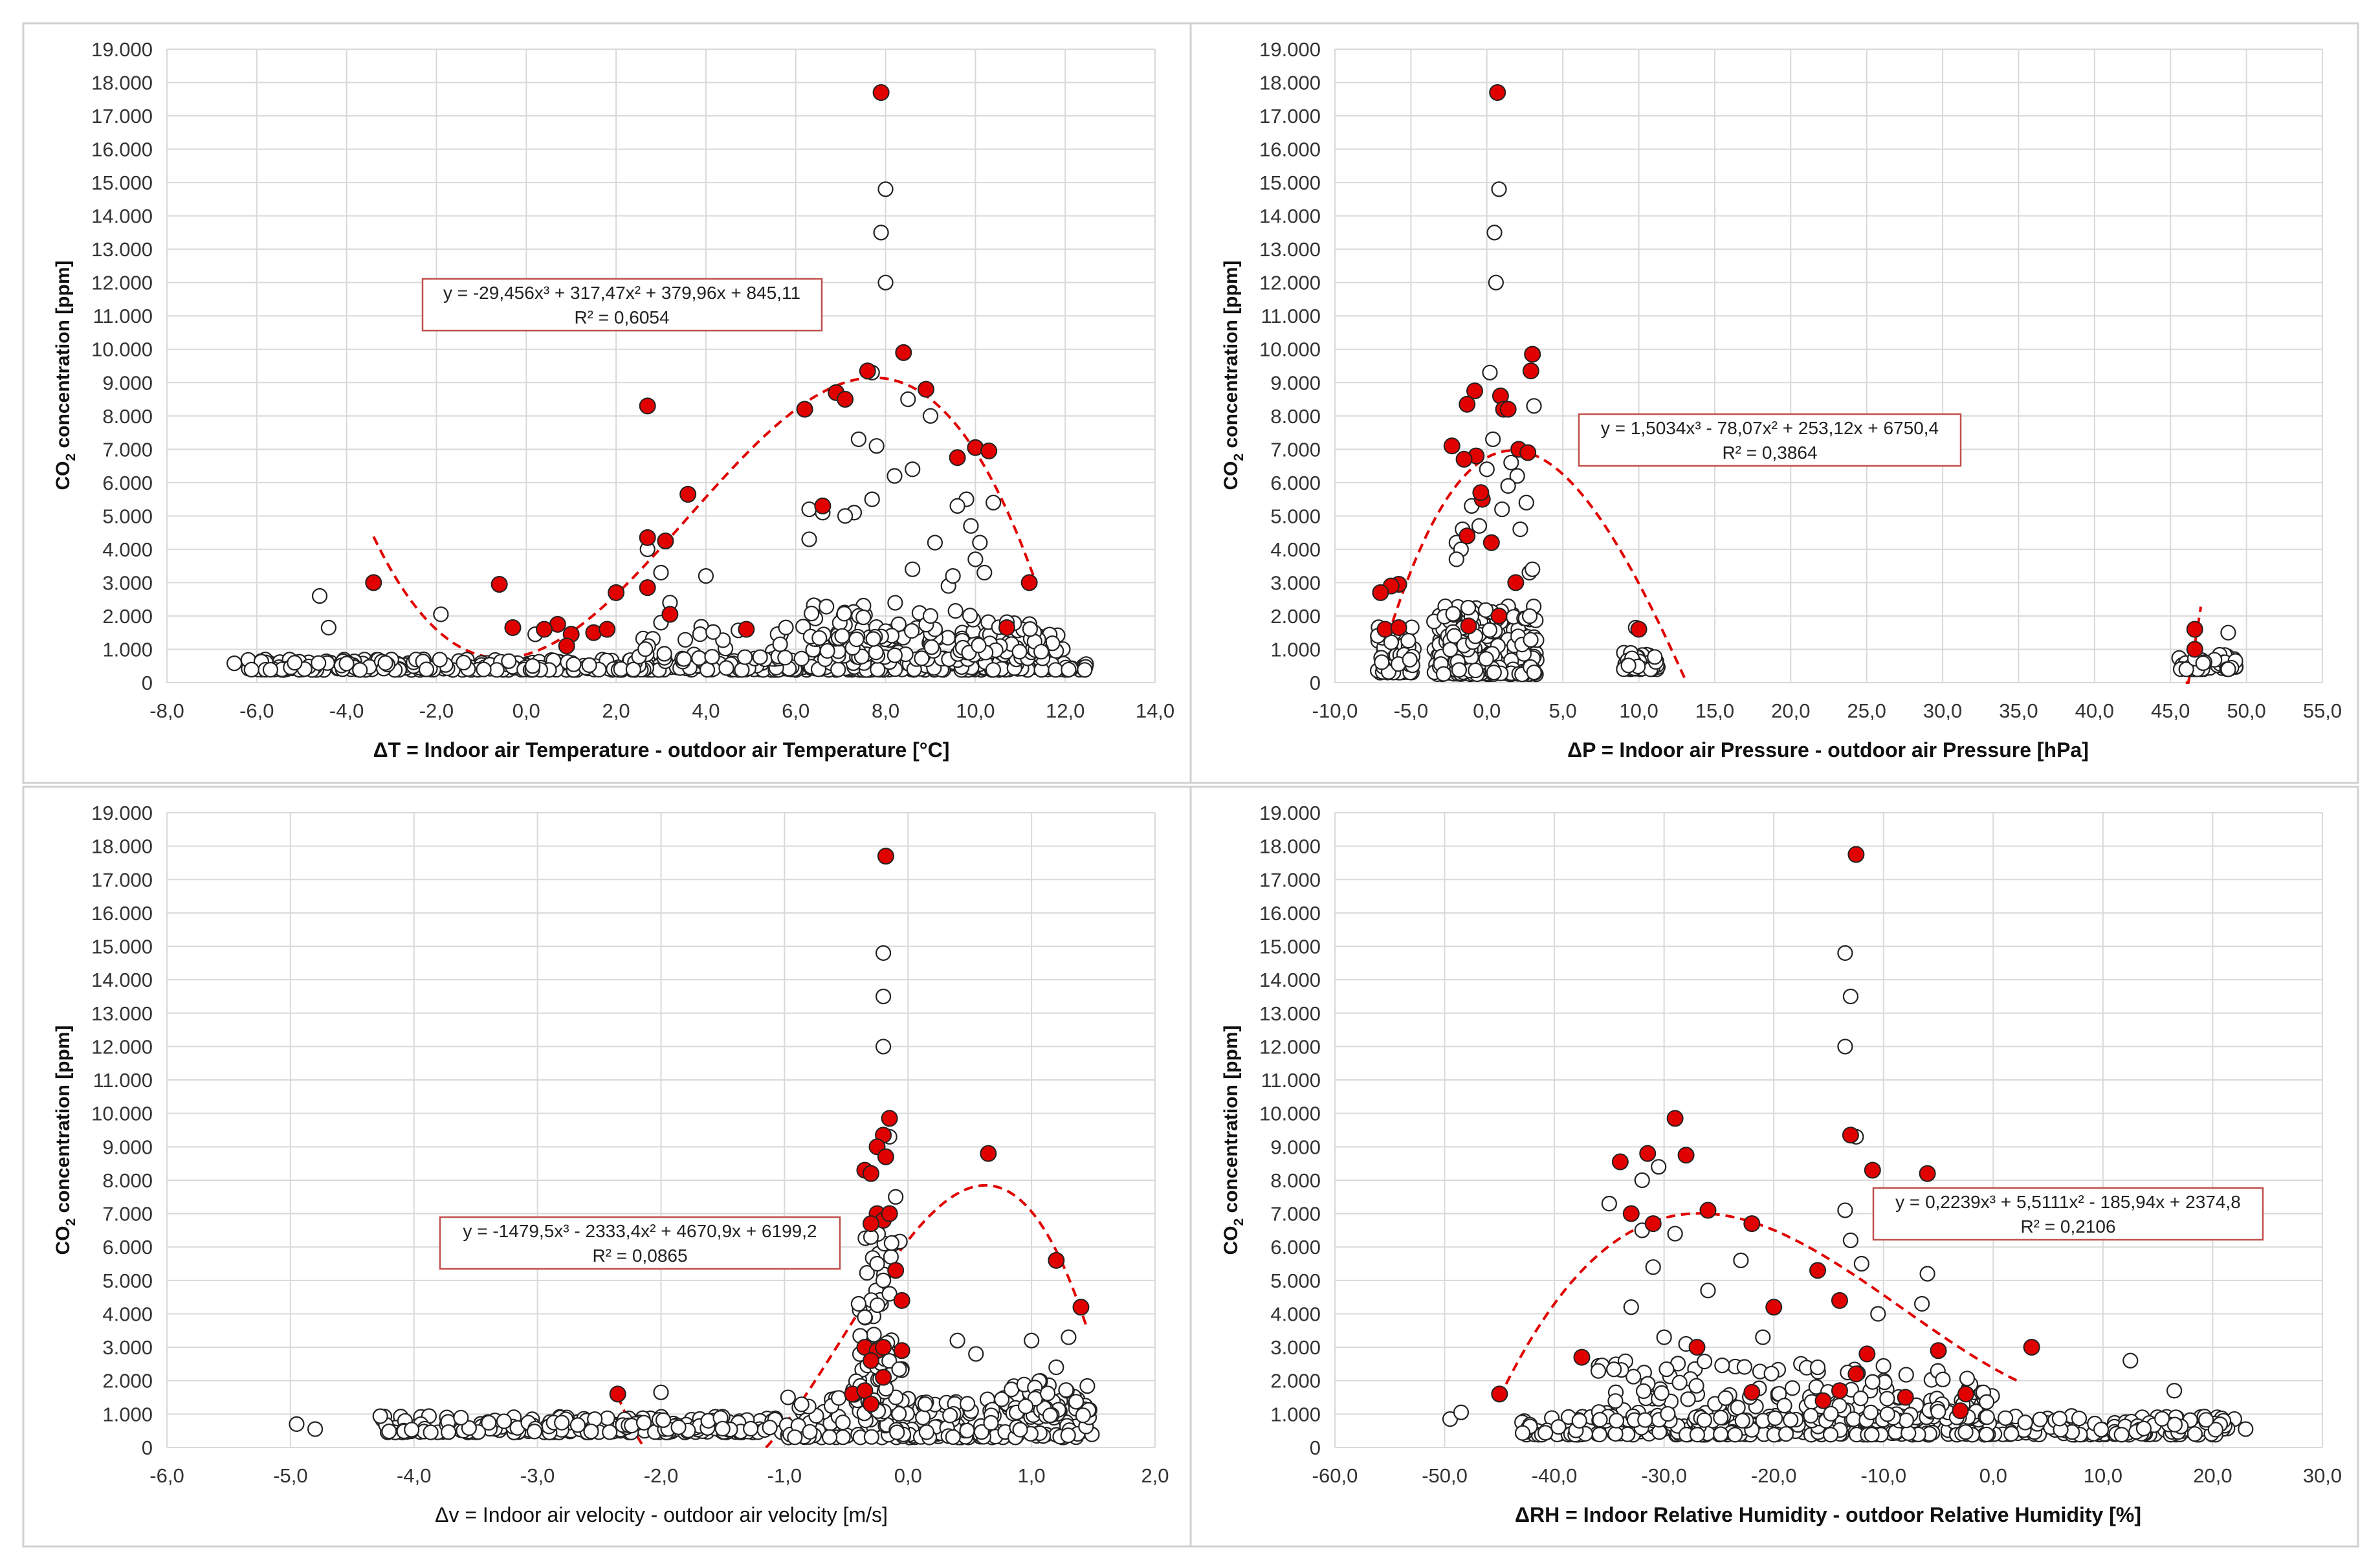  I want to click on y-tick-label: 9.000, so click(1295, 382).